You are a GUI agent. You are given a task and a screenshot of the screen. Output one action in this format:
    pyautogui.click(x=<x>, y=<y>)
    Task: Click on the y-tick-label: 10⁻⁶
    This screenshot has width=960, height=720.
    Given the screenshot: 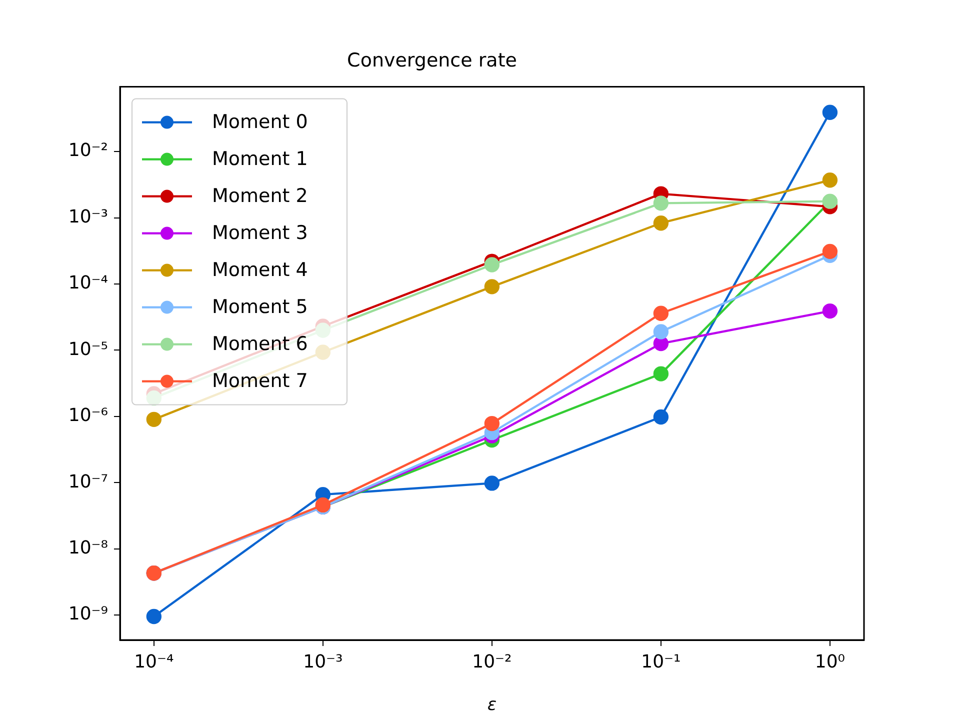 What is the action you would take?
    pyautogui.click(x=88, y=415)
    